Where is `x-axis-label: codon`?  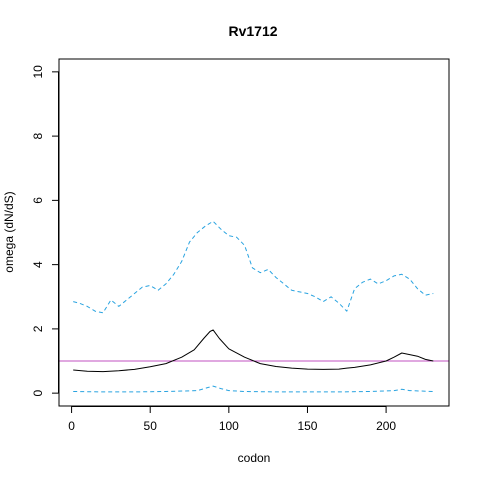
x-axis-label: codon is located at coordinates (254, 458).